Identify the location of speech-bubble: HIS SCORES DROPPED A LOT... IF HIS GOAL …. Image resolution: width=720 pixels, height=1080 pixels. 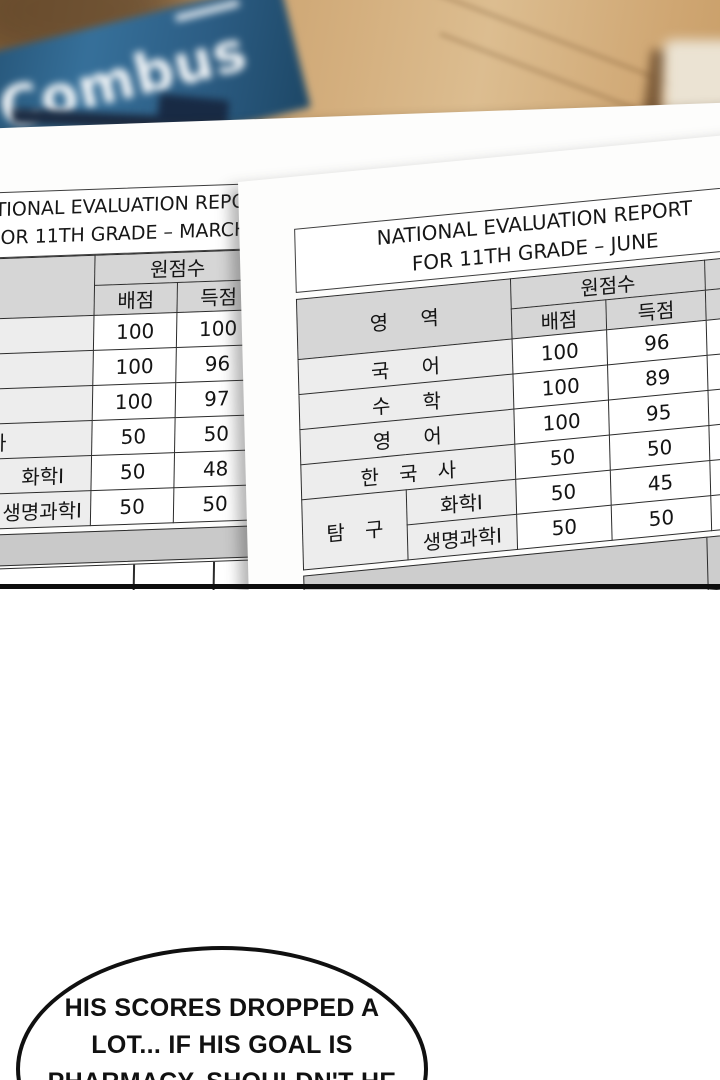
(222, 1013).